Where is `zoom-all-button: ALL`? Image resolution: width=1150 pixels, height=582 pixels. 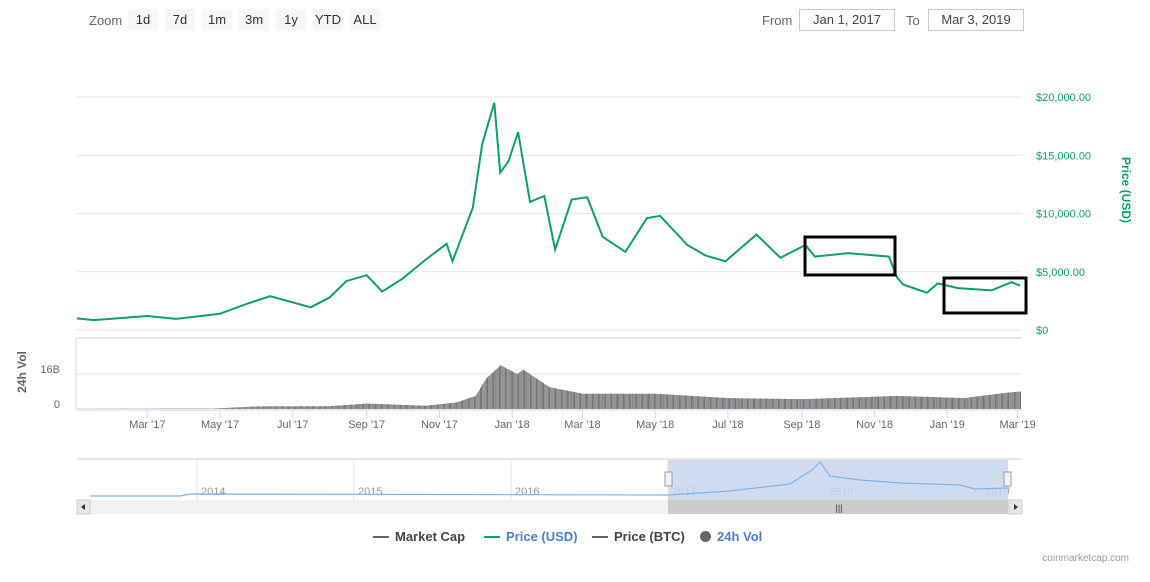
zoom-all-button: ALL is located at coordinates (365, 20).